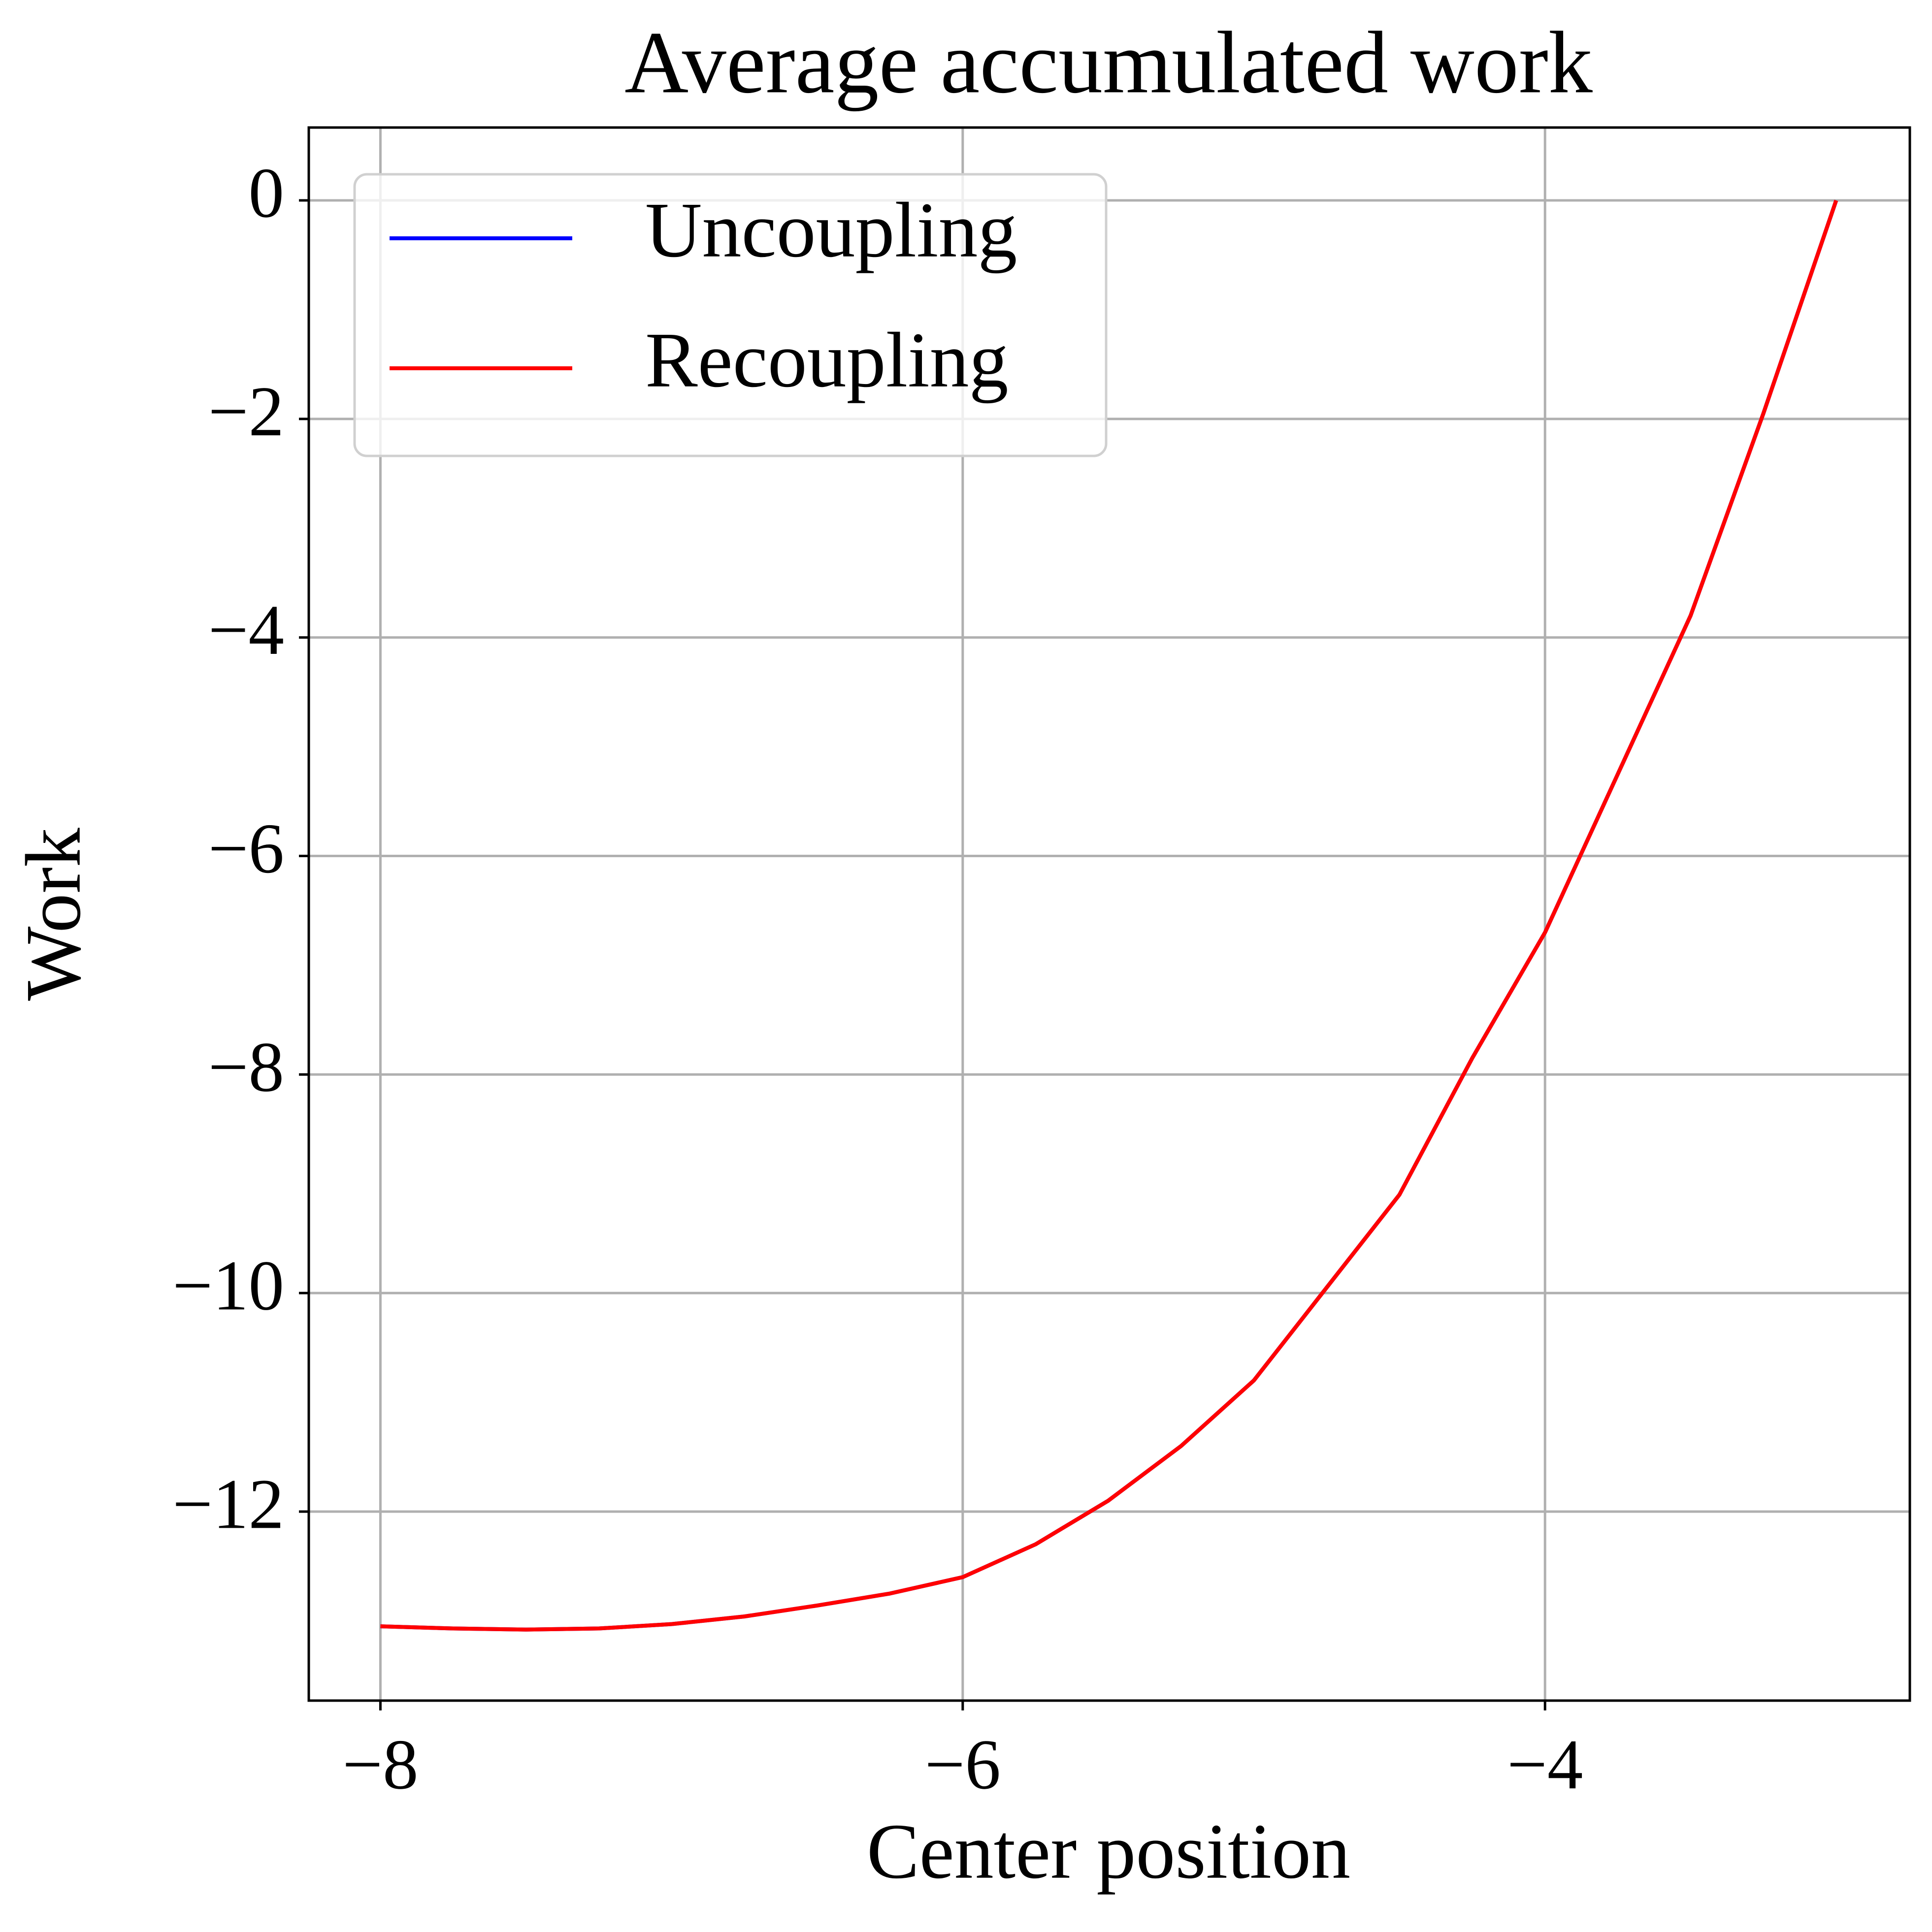  What do you see at coordinates (246, 411) in the screenshot?
I see `y-tick-label: −2` at bounding box center [246, 411].